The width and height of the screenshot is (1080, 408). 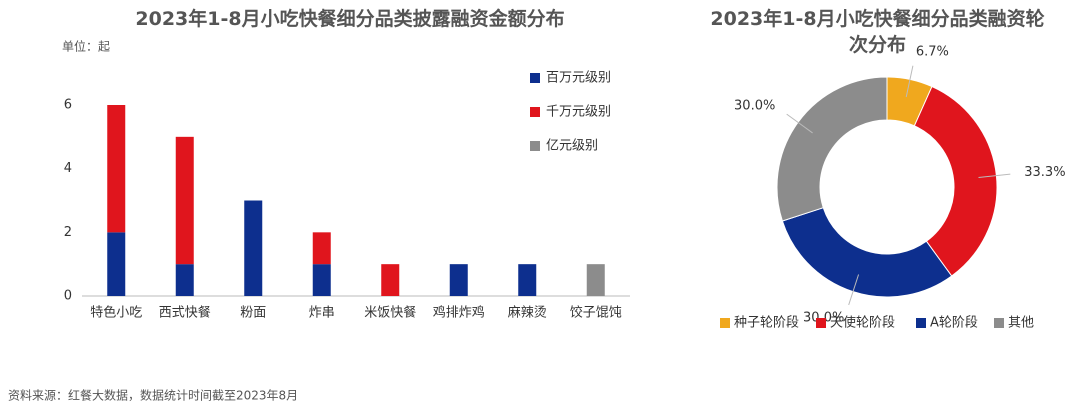 I want to click on legend-label: 百万元级别, so click(x=578, y=78).